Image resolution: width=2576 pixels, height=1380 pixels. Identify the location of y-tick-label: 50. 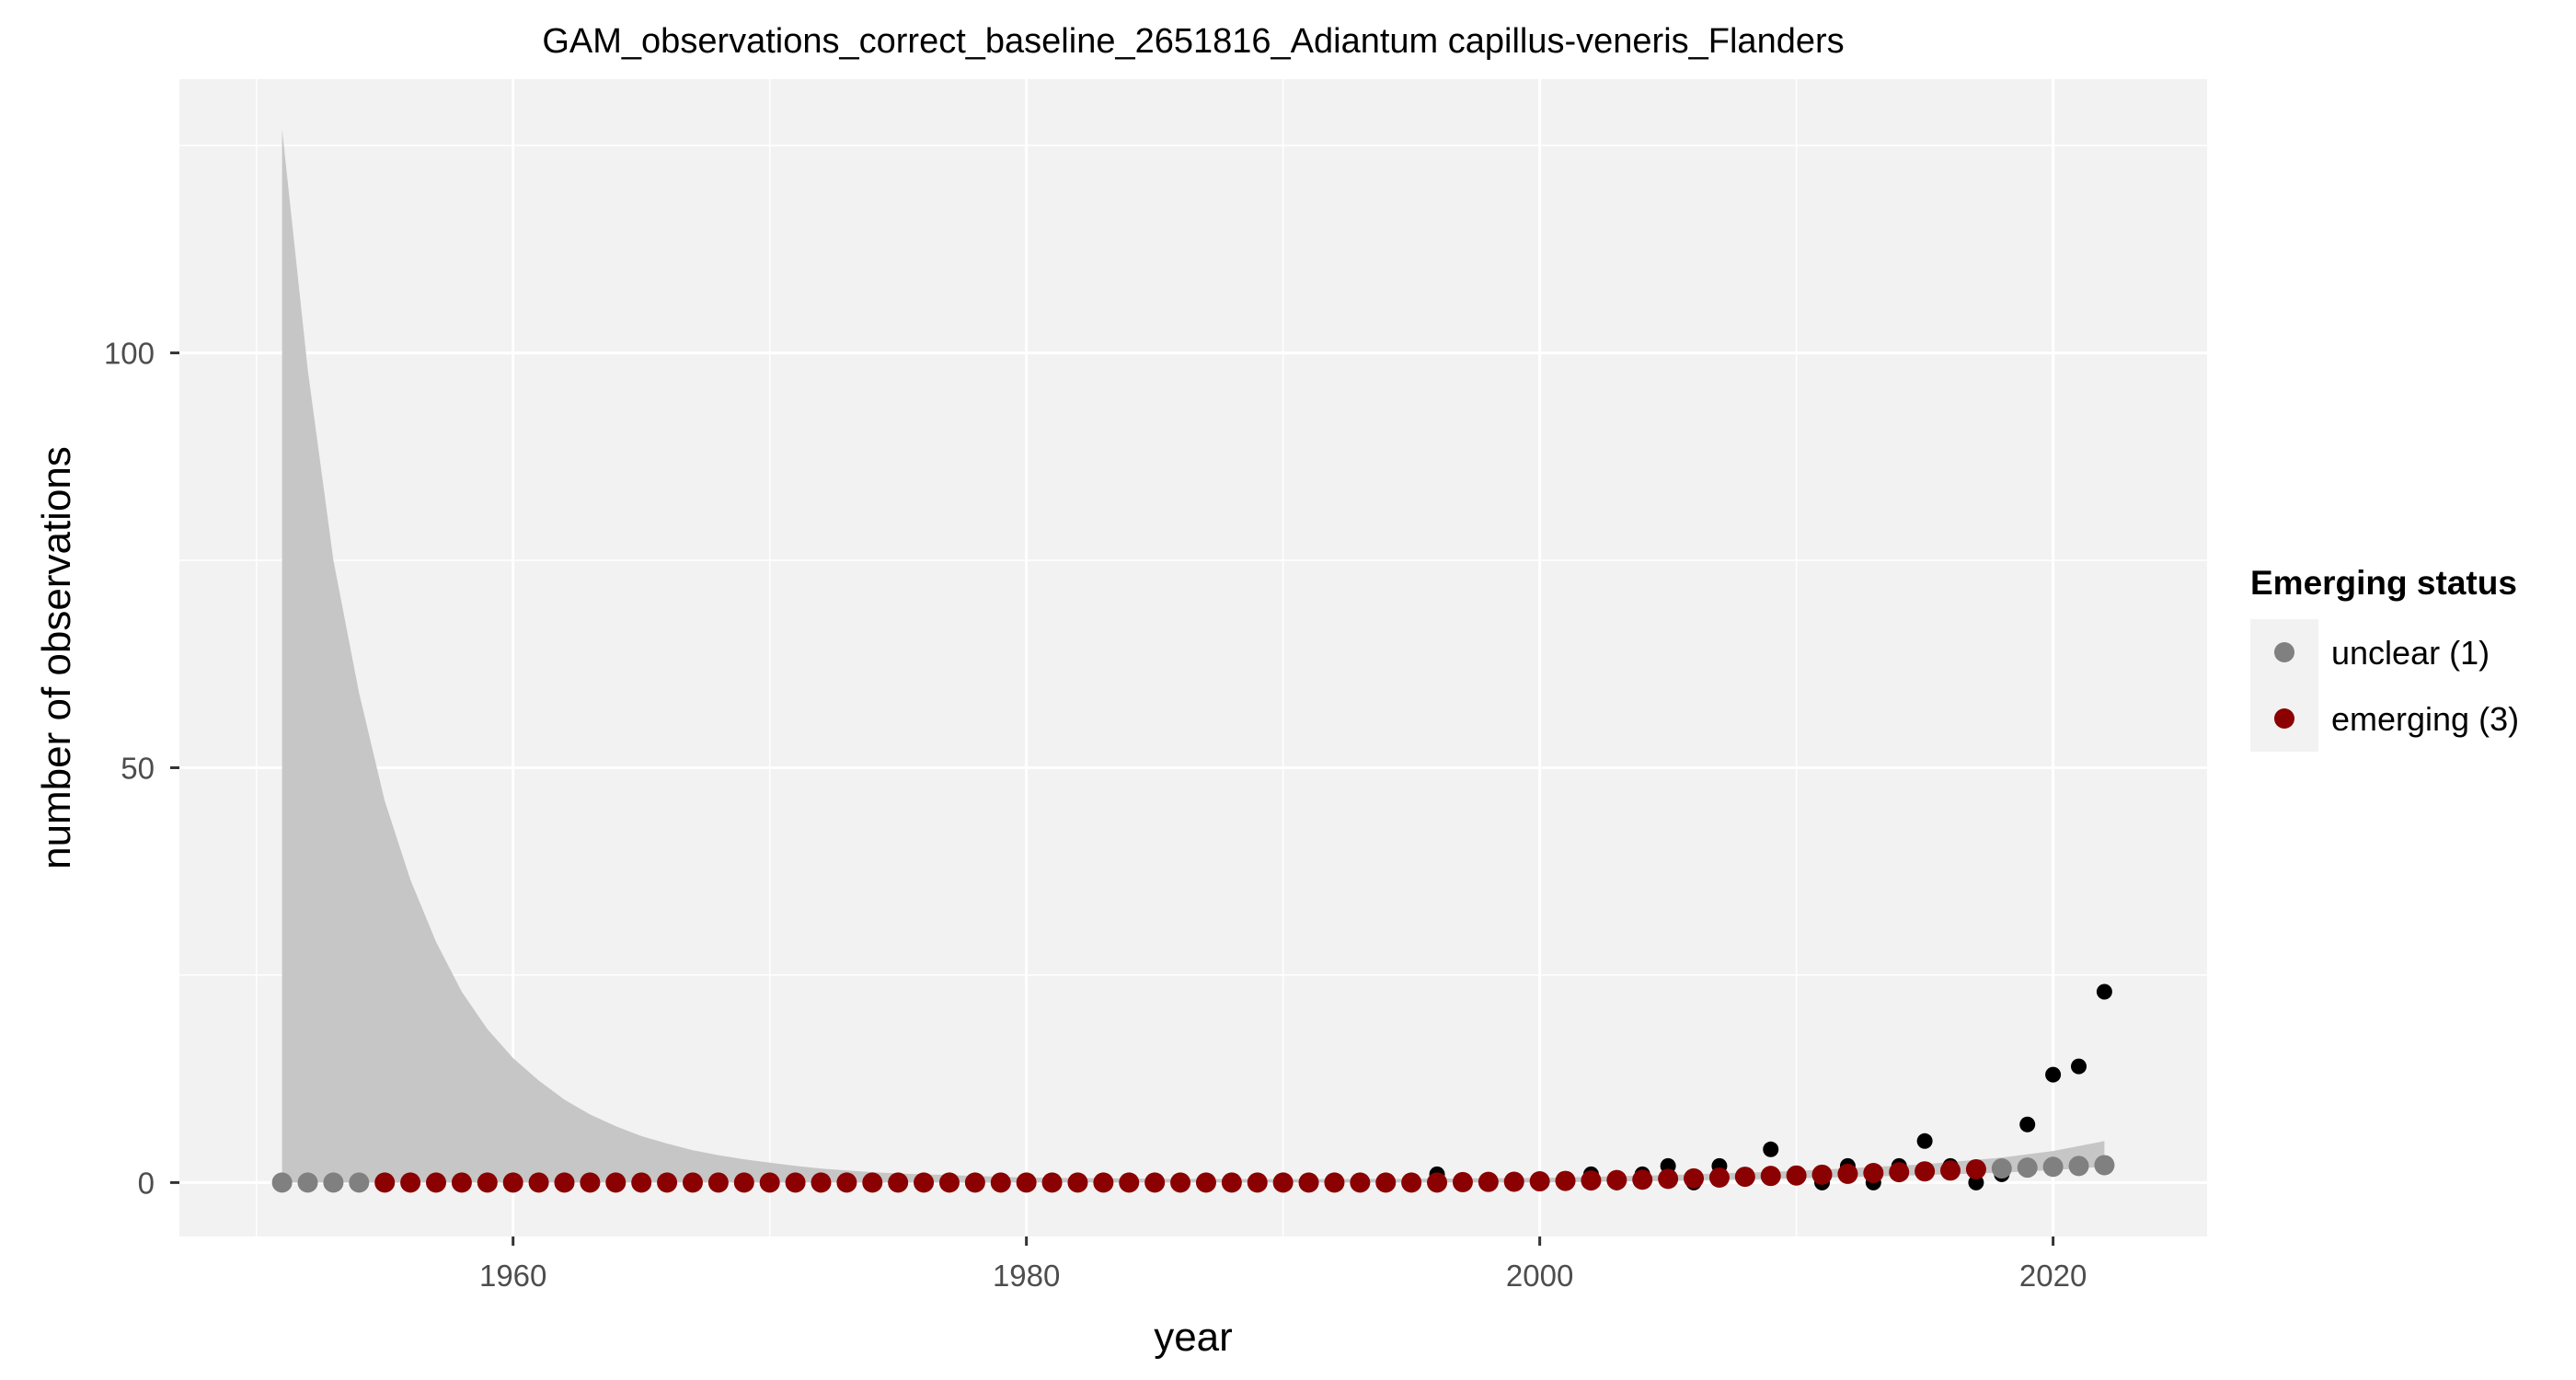
(138, 768).